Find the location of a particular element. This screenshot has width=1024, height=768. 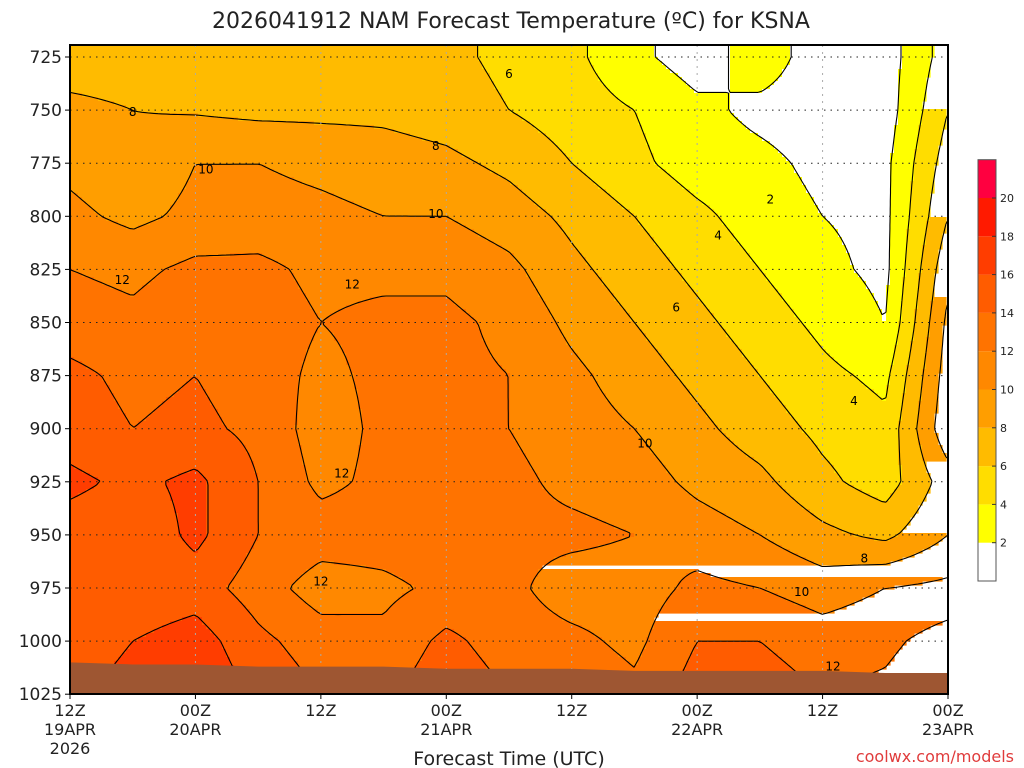

contour-label: 4 is located at coordinates (854, 401).